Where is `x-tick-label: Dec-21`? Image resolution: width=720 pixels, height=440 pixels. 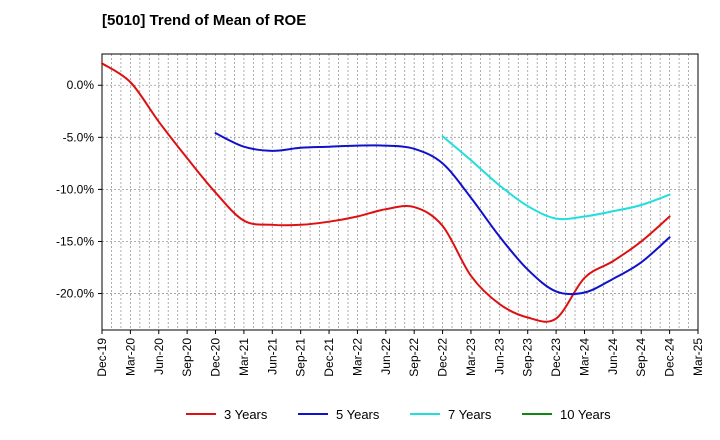 x-tick-label: Dec-21 is located at coordinates (329, 357).